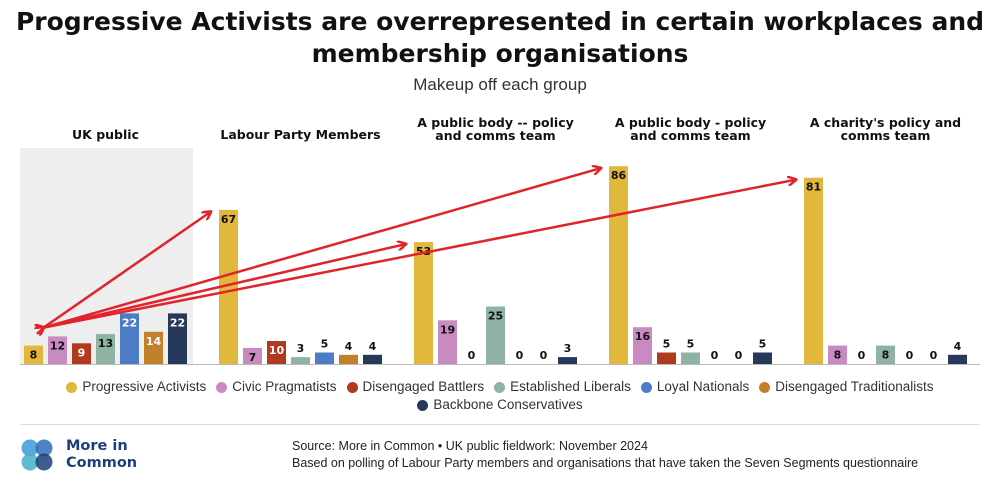  I want to click on logo-text: More in Common, so click(101, 455).